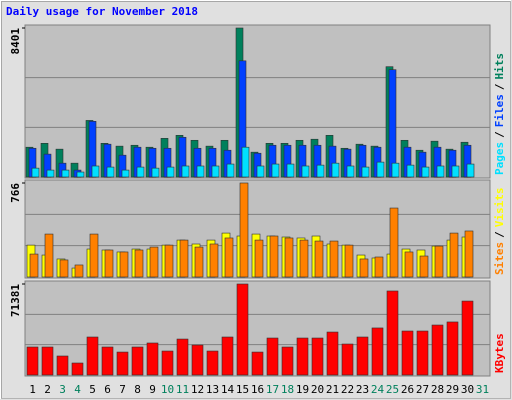  Describe the element at coordinates (32, 389) in the screenshot. I see `x-tick-label: 1` at that location.